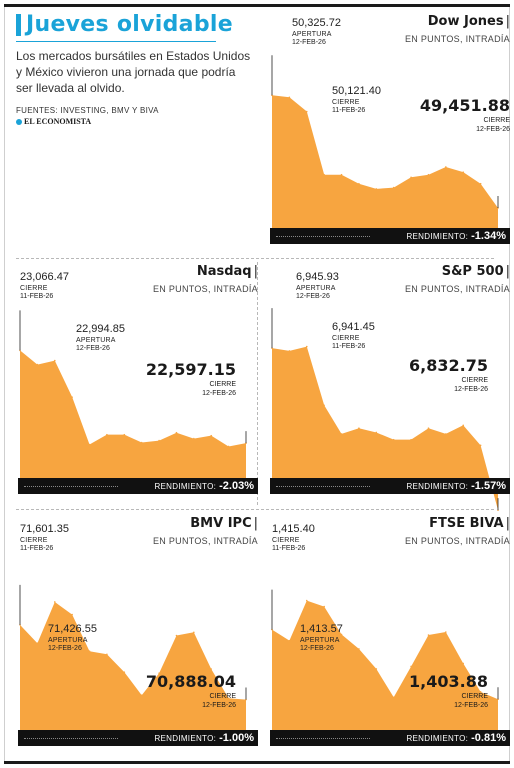  I want to click on close-label: 70,888.04 CIERRE 12-FEB-26, so click(190, 691).